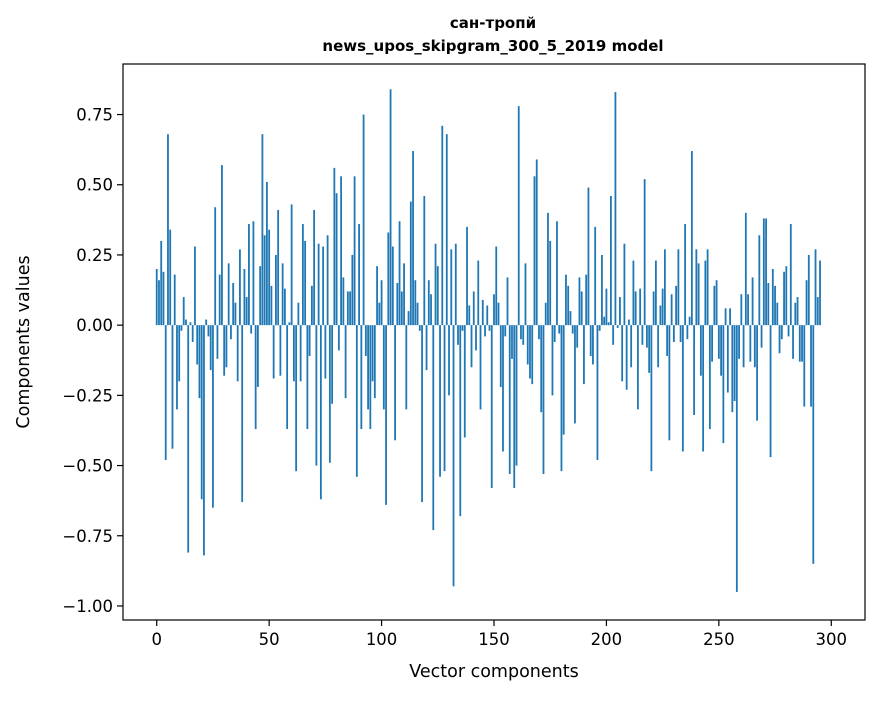 The width and height of the screenshot is (880, 701). What do you see at coordinates (87, 536) in the screenshot?
I see `y-tick-label: −0.75` at bounding box center [87, 536].